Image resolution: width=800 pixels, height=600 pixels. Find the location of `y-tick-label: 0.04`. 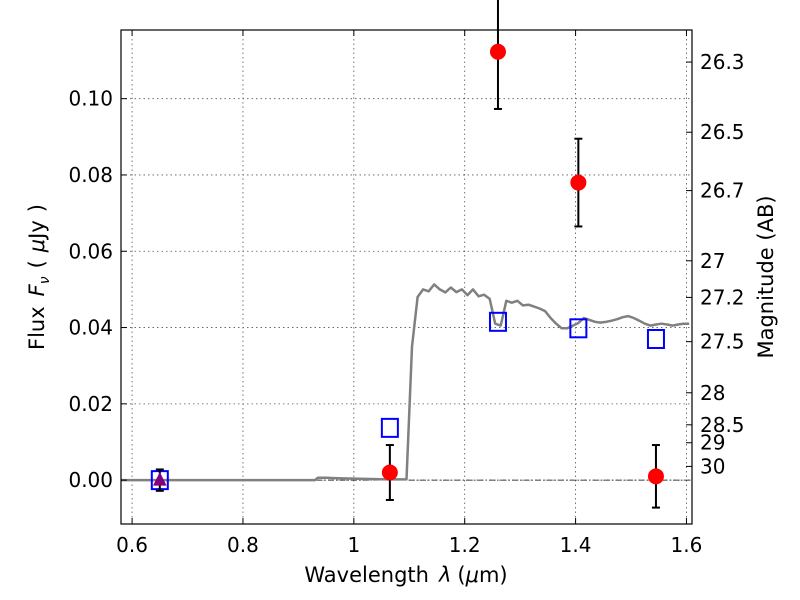

y-tick-label: 0.04 is located at coordinates (90, 328).